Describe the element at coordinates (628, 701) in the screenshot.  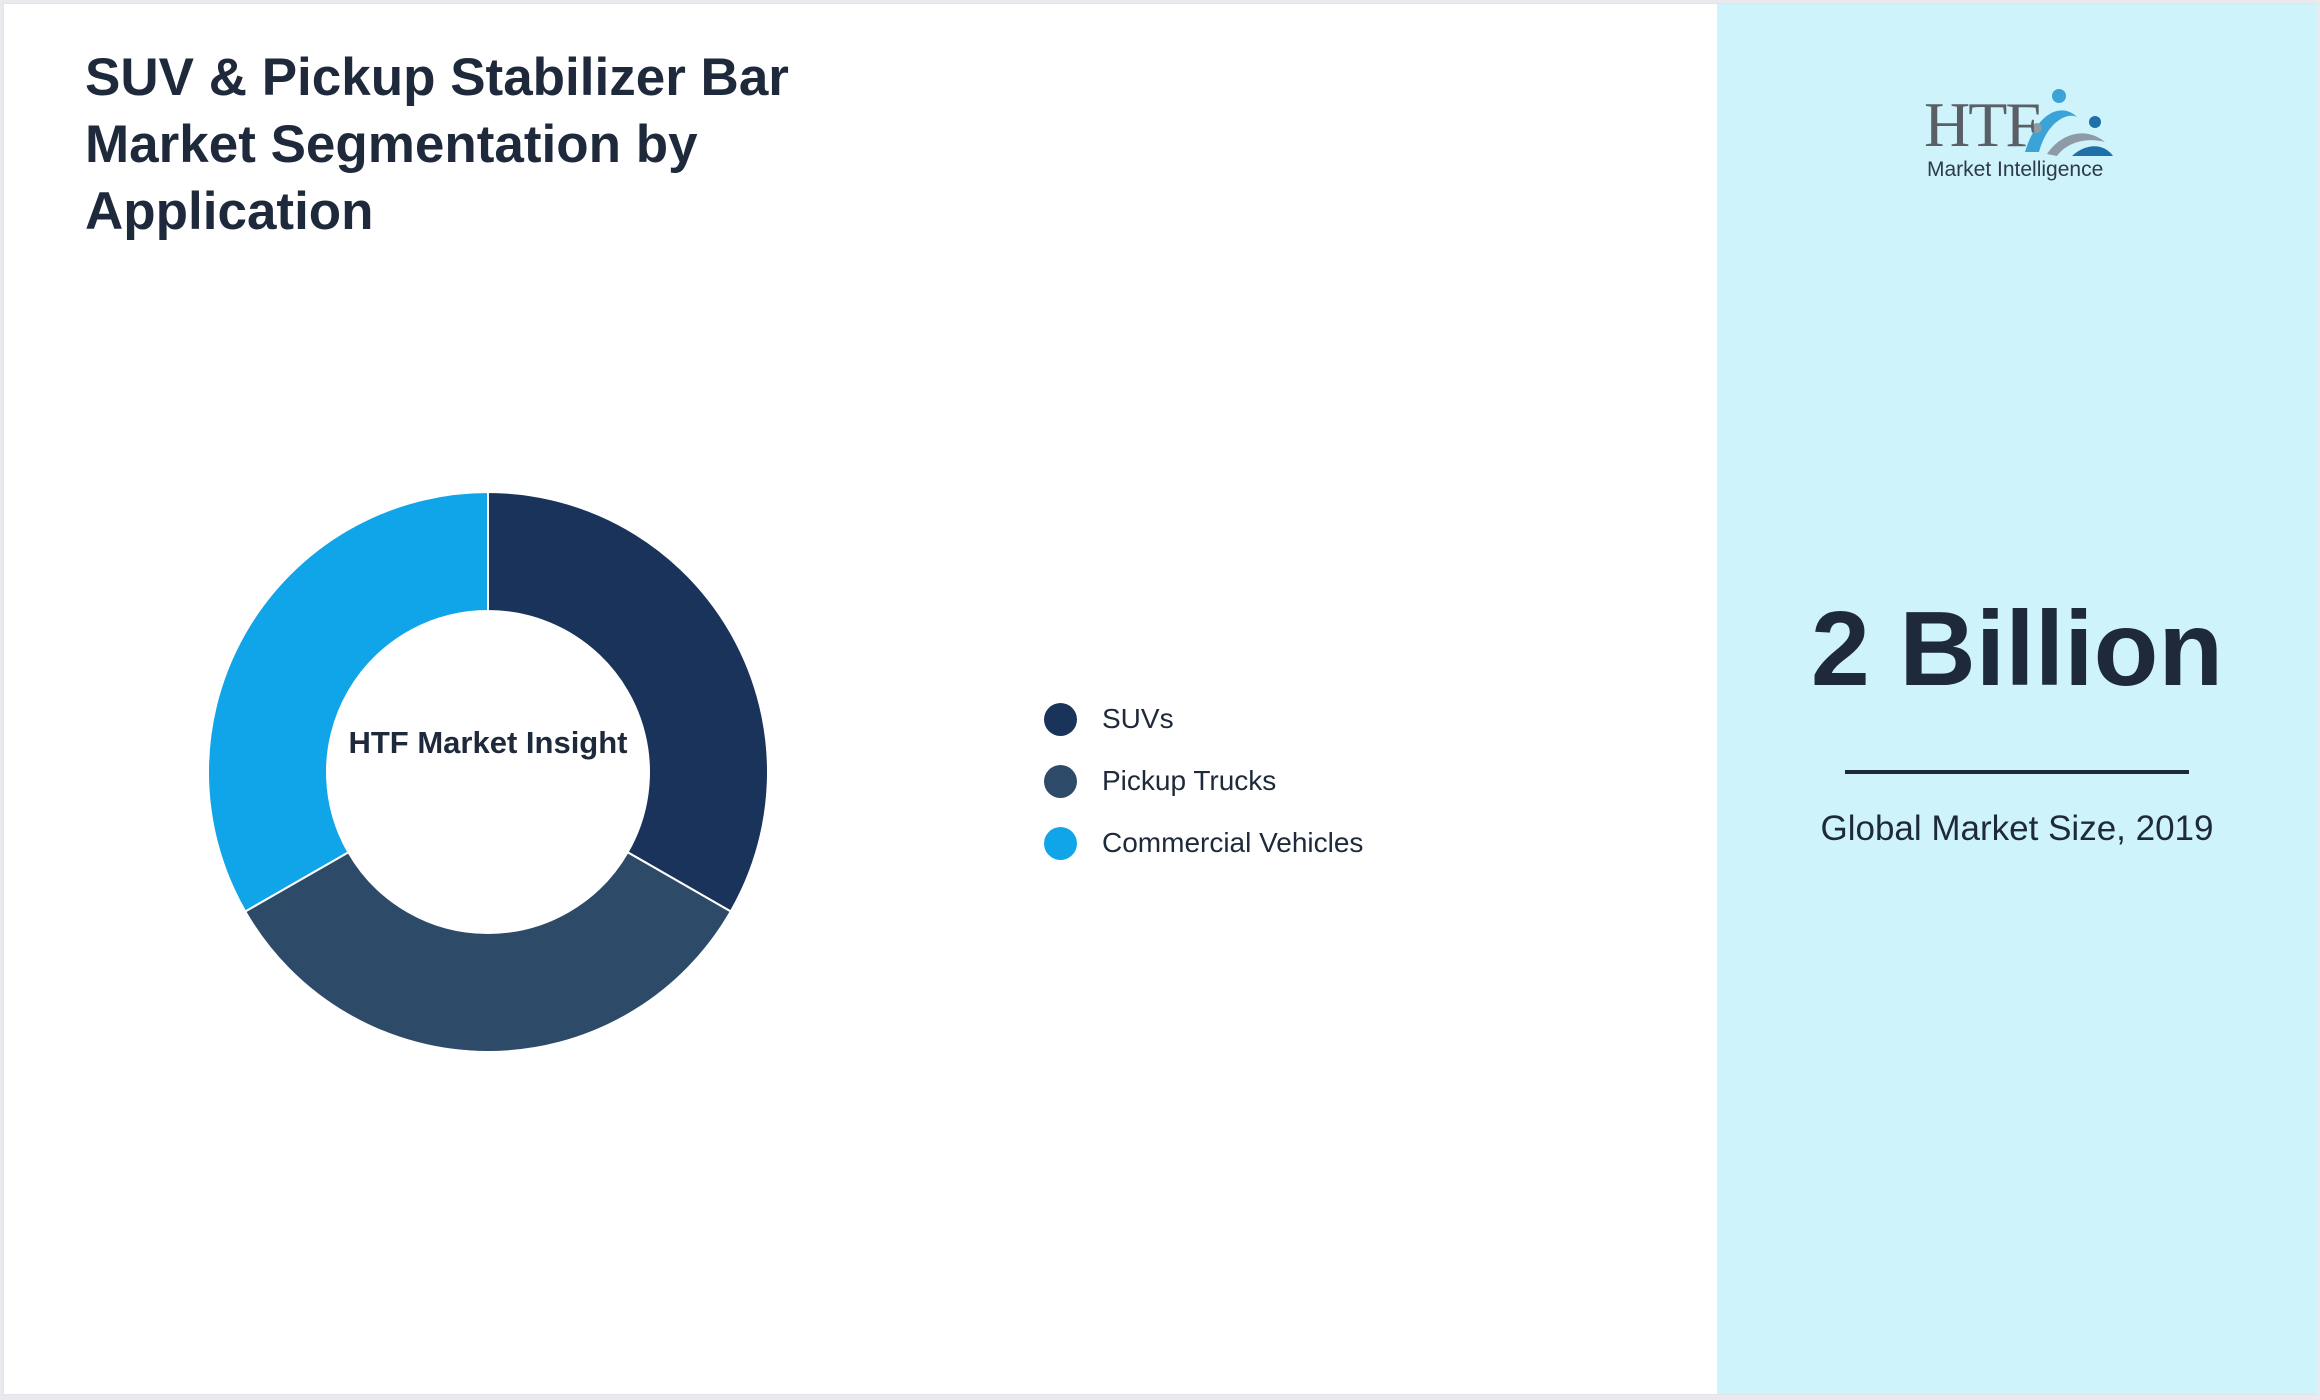
I see `donut-slice-suvs` at that location.